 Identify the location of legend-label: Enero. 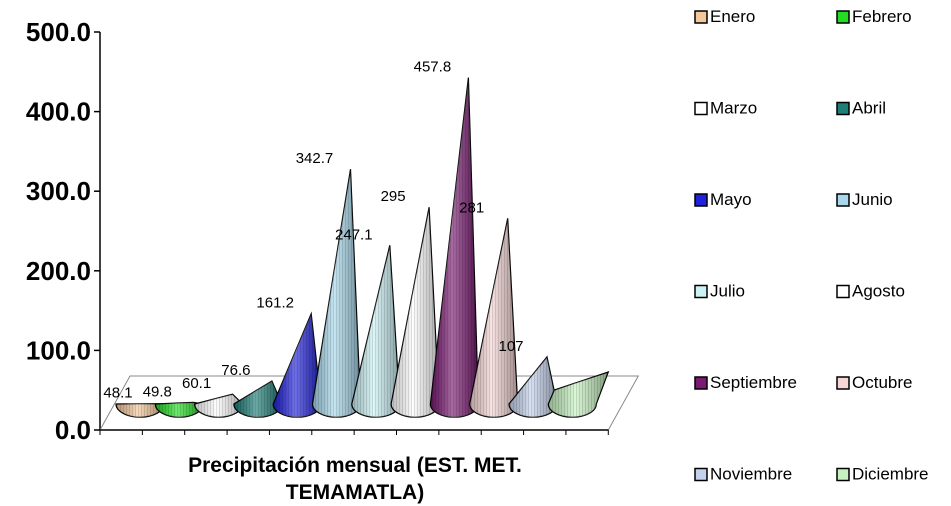
(732, 16).